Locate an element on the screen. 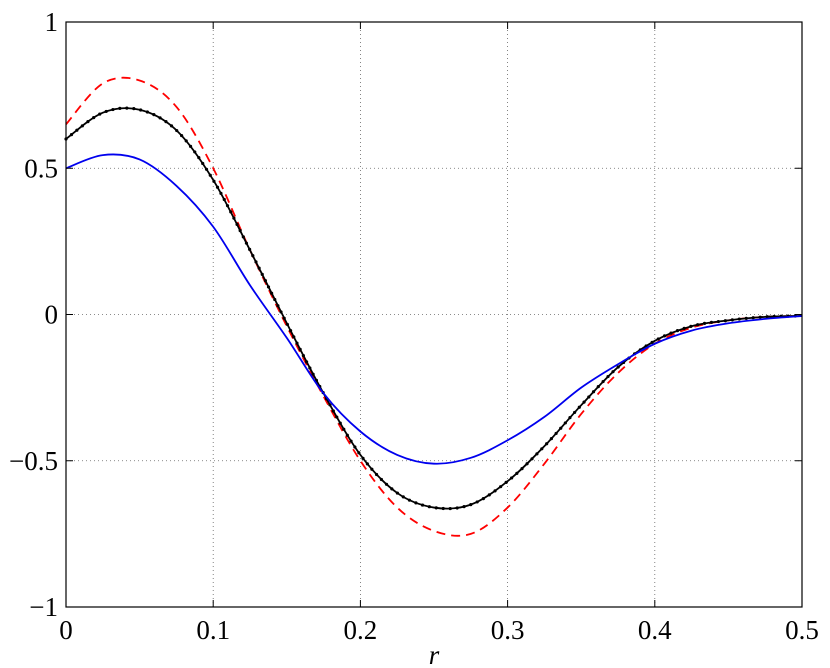  y-tick-label: −1 is located at coordinates (43, 607).